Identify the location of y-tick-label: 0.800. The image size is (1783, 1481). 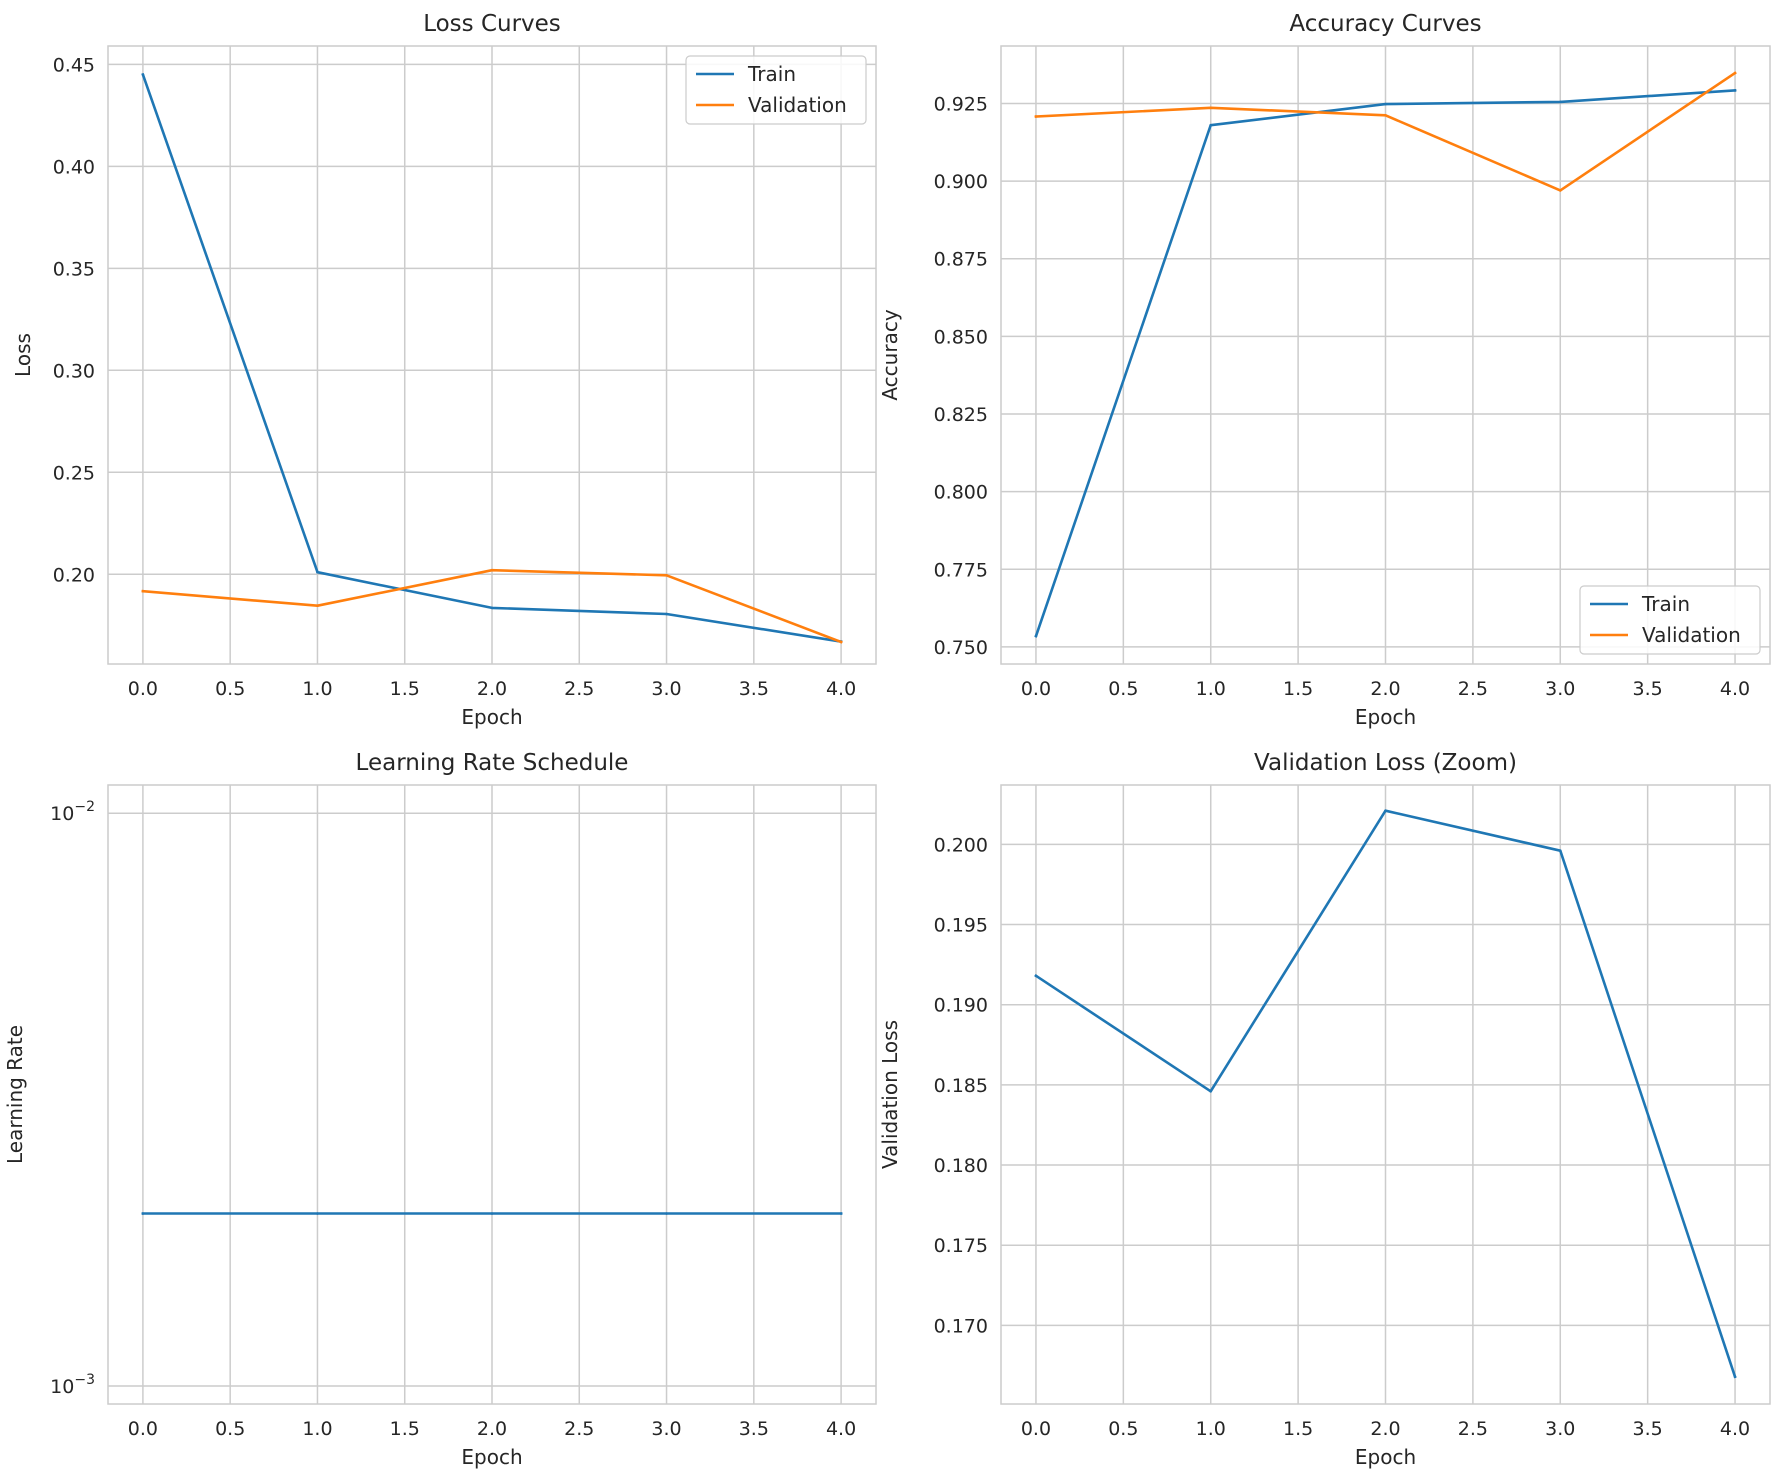
(961, 493).